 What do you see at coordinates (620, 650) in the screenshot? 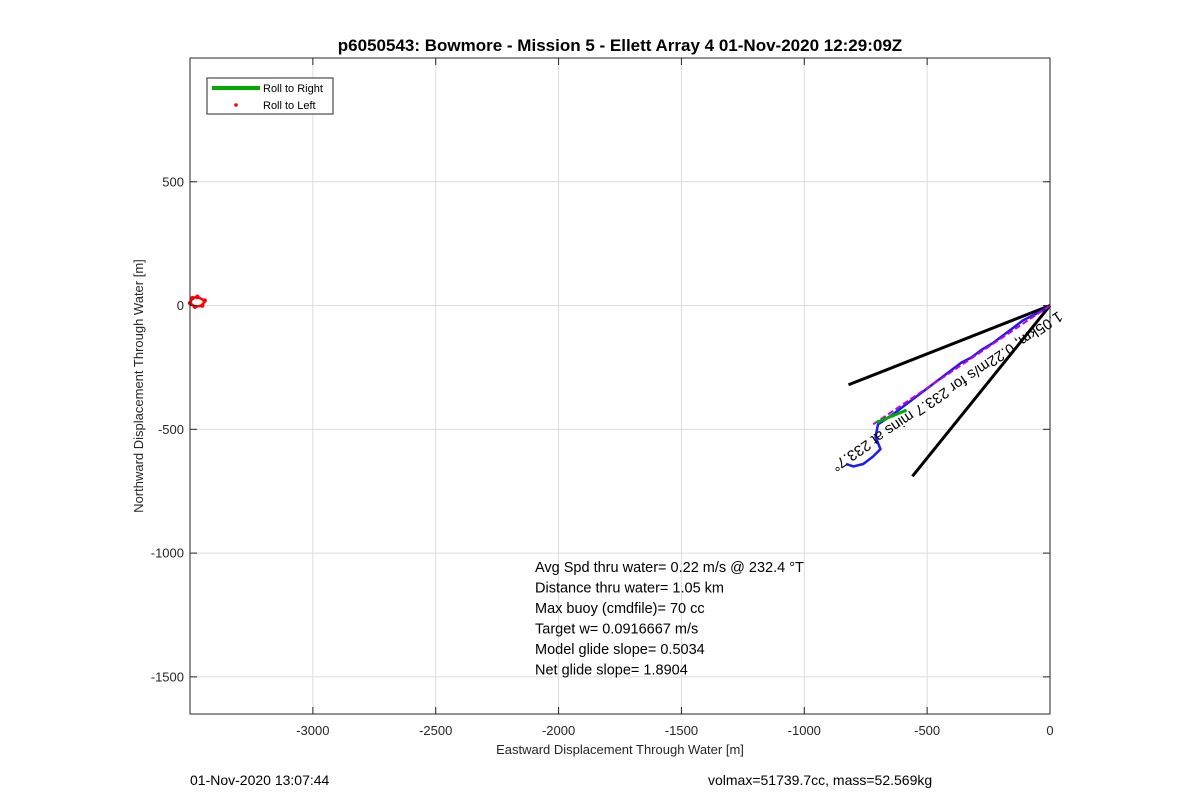
I see `stats-line: Model glide slope= 0.5034` at bounding box center [620, 650].